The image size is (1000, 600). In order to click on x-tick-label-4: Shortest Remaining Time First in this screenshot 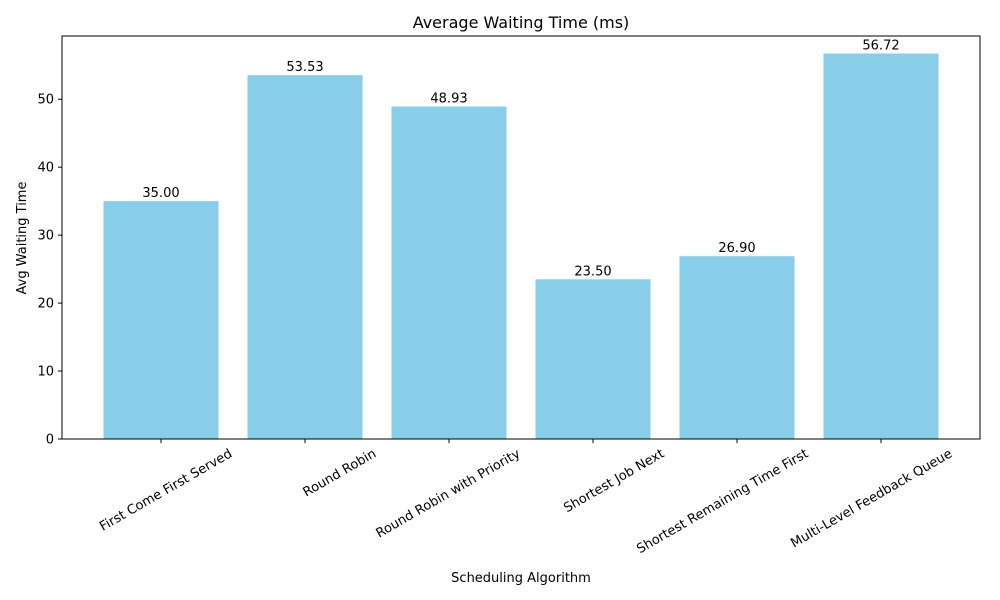, I will do `click(722, 501)`.